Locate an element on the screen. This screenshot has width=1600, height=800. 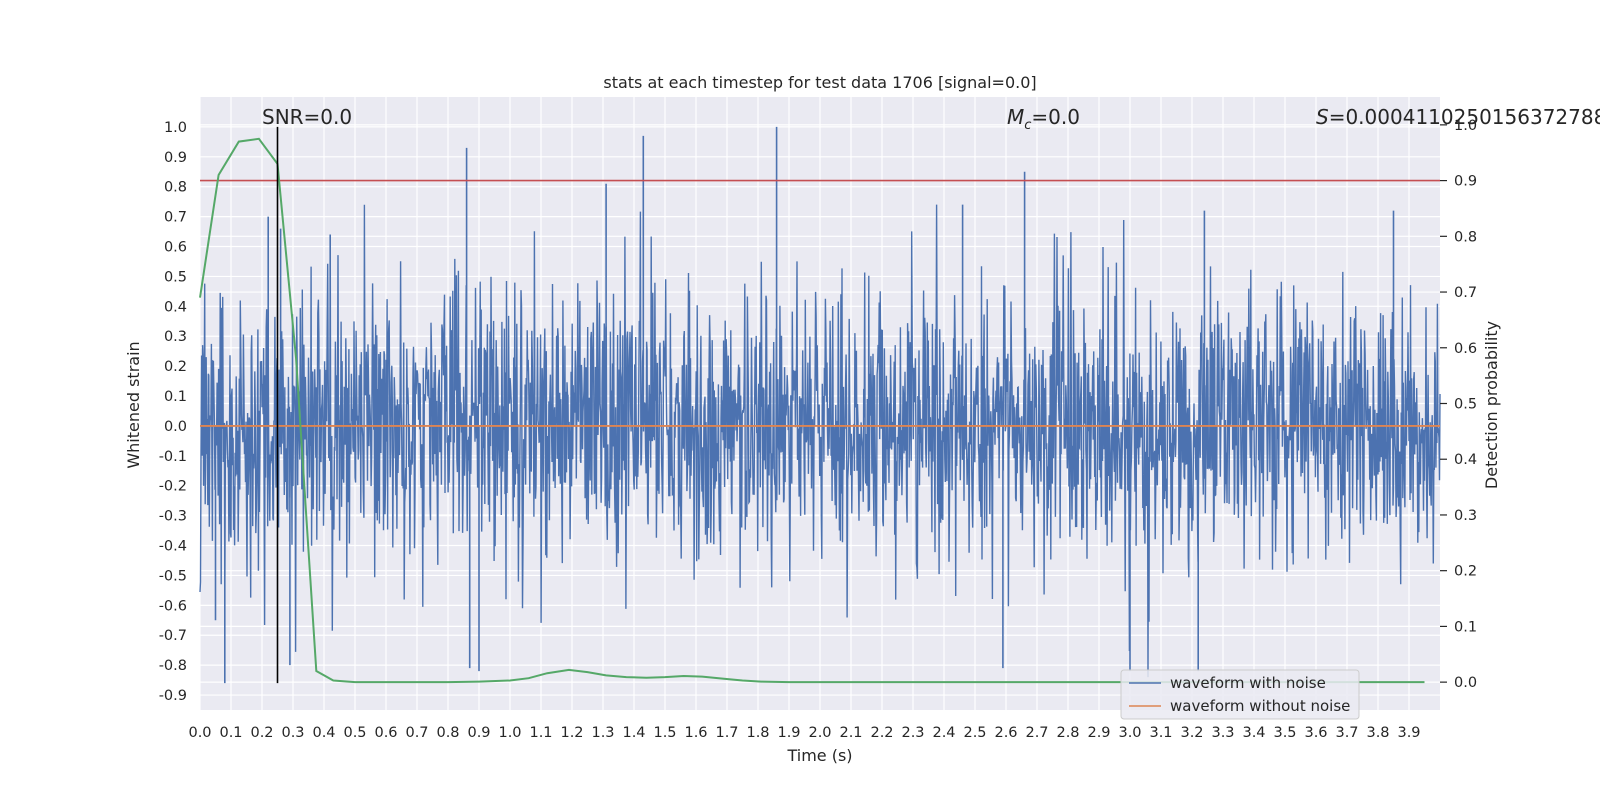
y-tick-label: 0.4 is located at coordinates (175, 307).